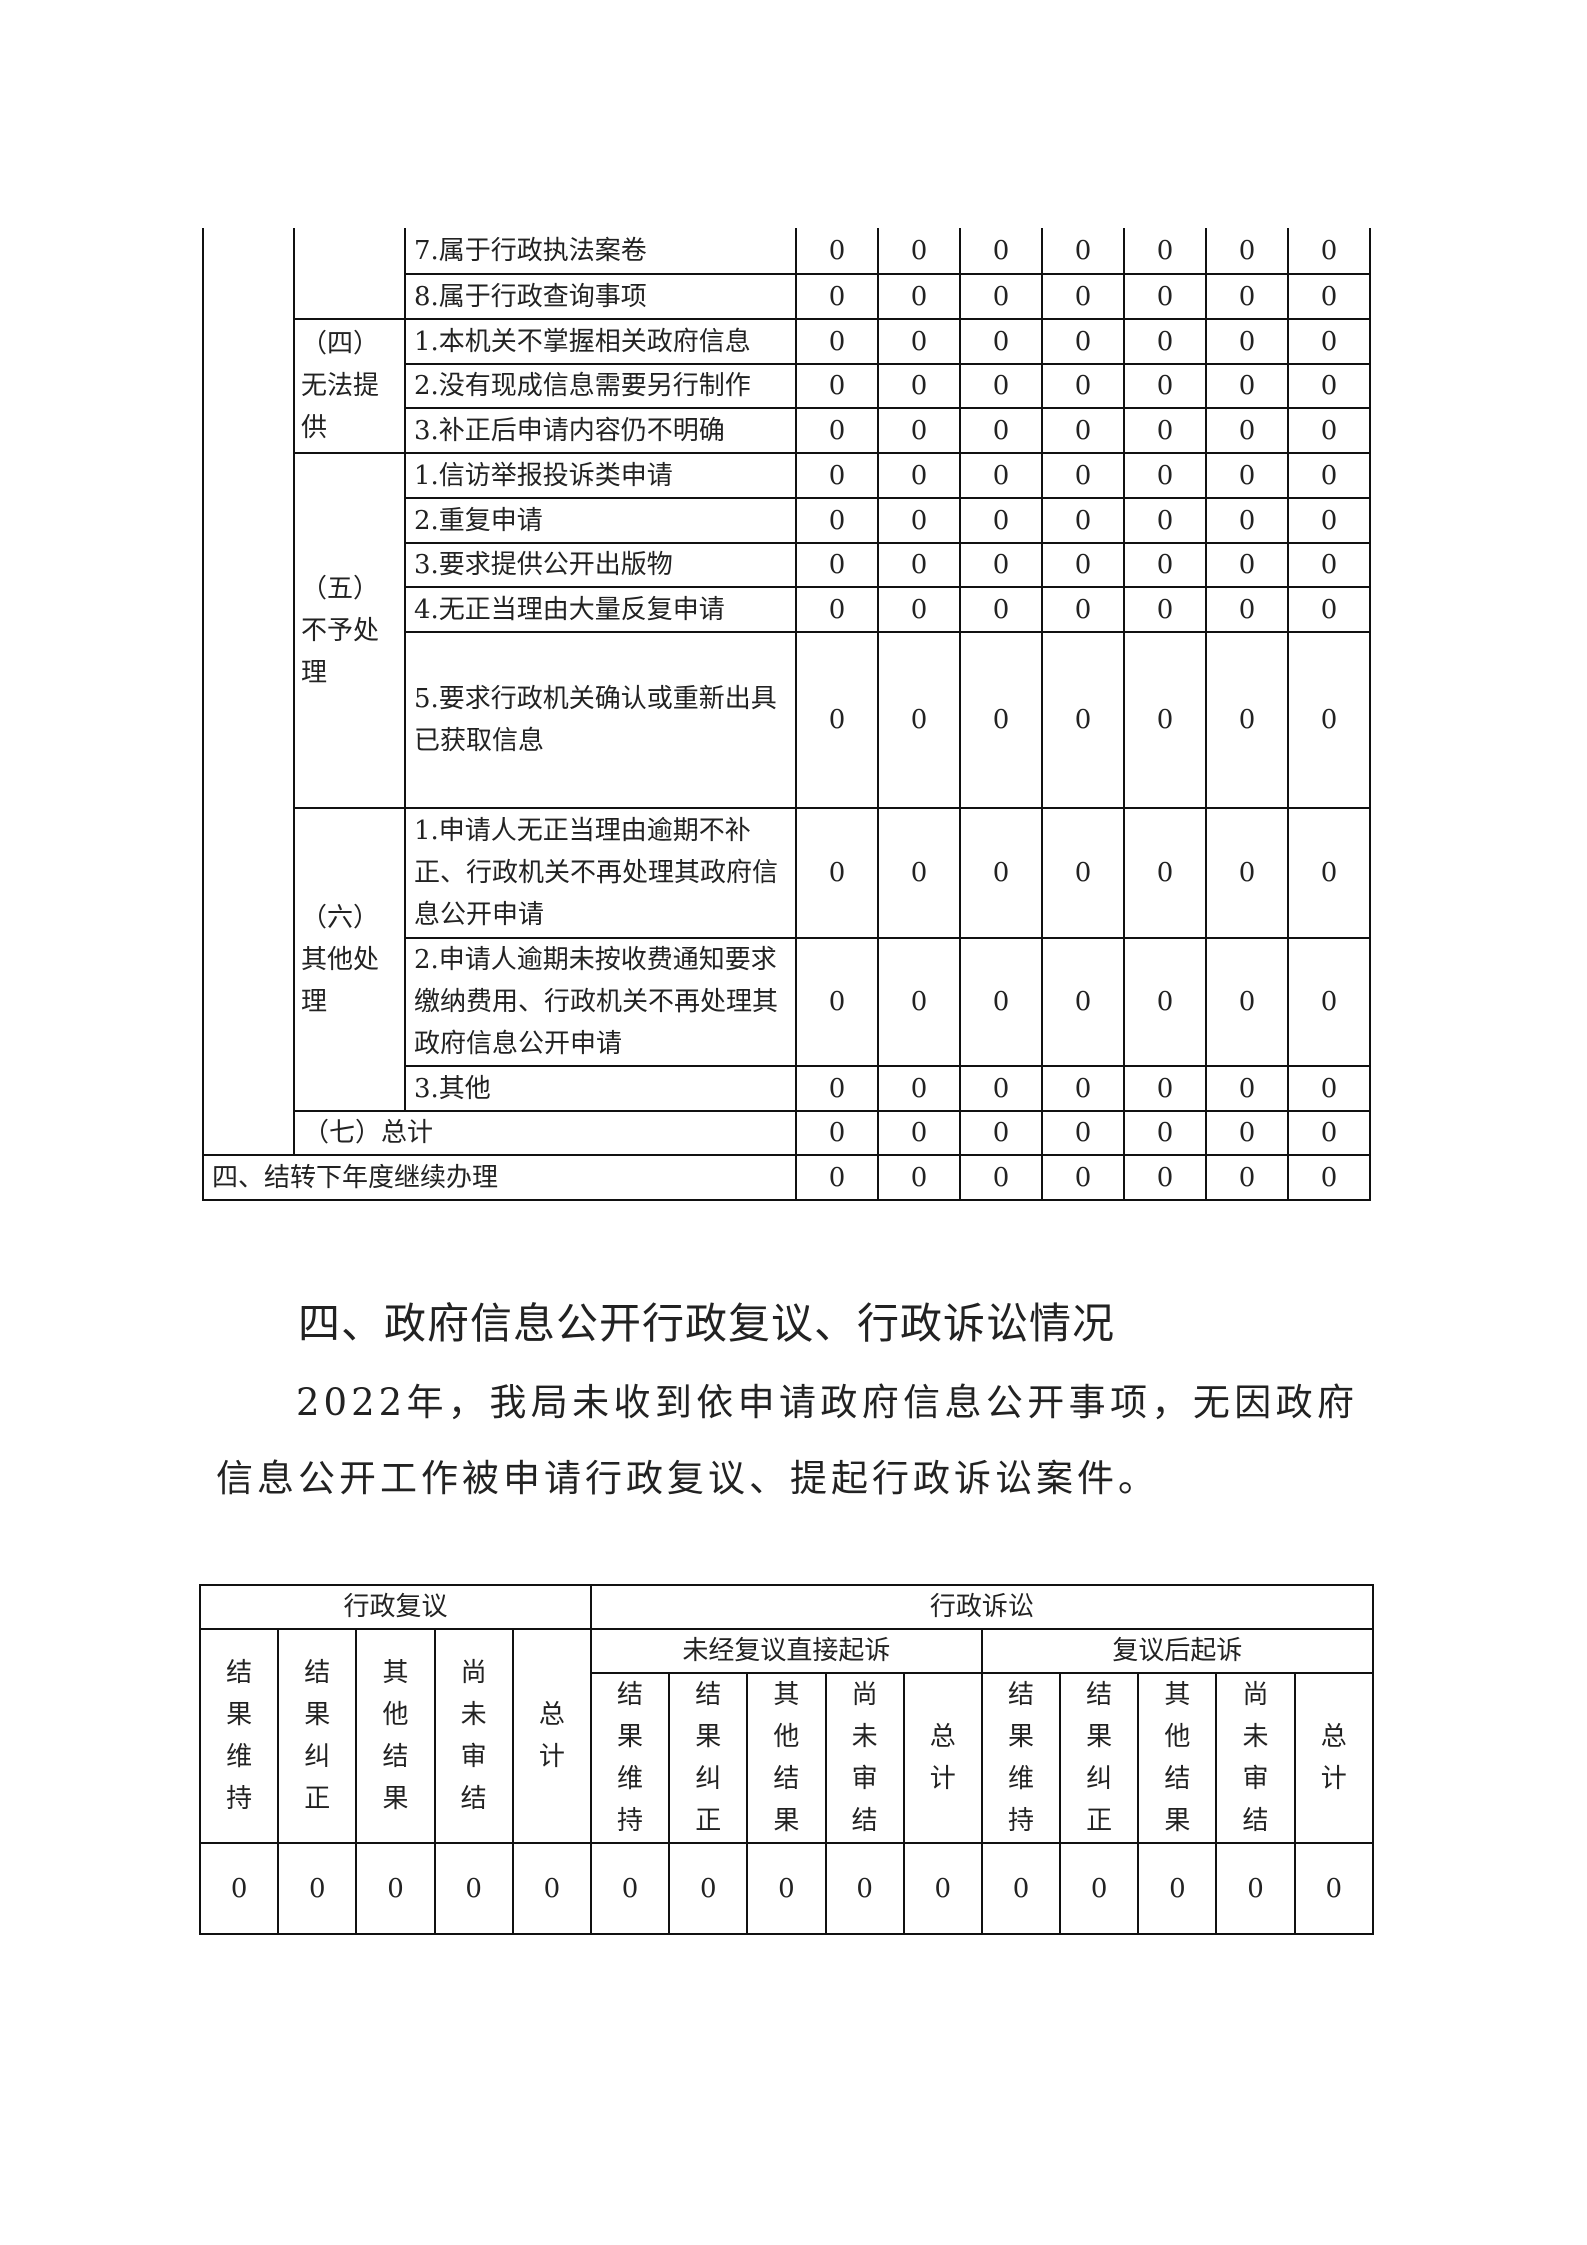 This screenshot has width=1587, height=2245. I want to click on table-row: 3.其他 0 0 0 0 0 0 0, so click(787, 1088).